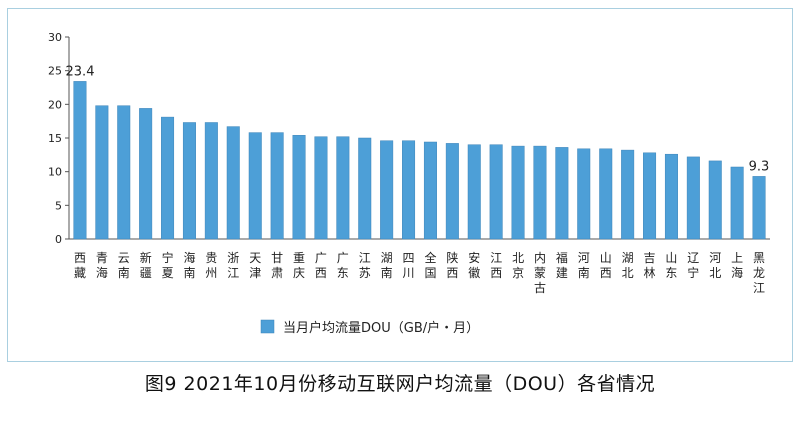 The width and height of the screenshot is (800, 422). Describe the element at coordinates (277, 258) in the screenshot. I see `x-tick-label-char: 甘` at that location.